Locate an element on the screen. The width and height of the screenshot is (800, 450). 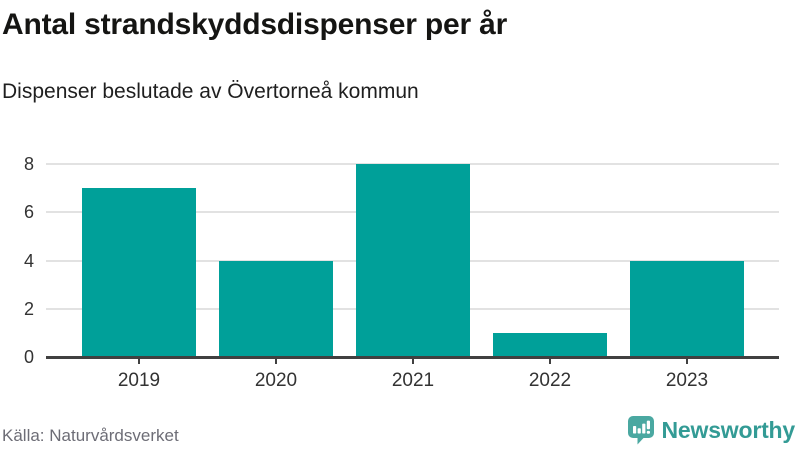
x-axis-tick-label: 2022 is located at coordinates (550, 380).